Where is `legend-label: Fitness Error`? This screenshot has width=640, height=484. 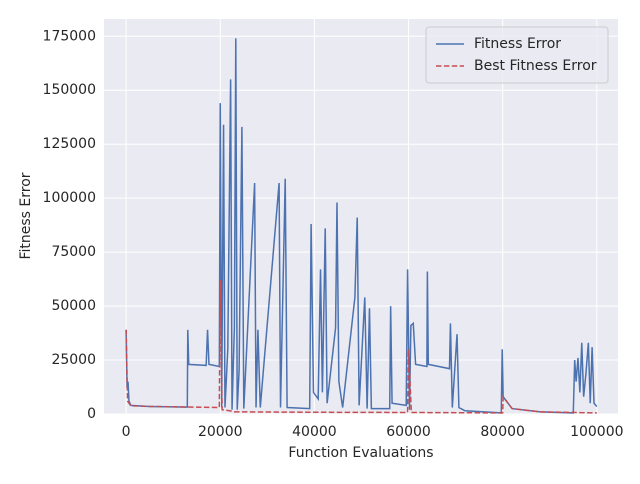 legend-label: Fitness Error is located at coordinates (517, 44).